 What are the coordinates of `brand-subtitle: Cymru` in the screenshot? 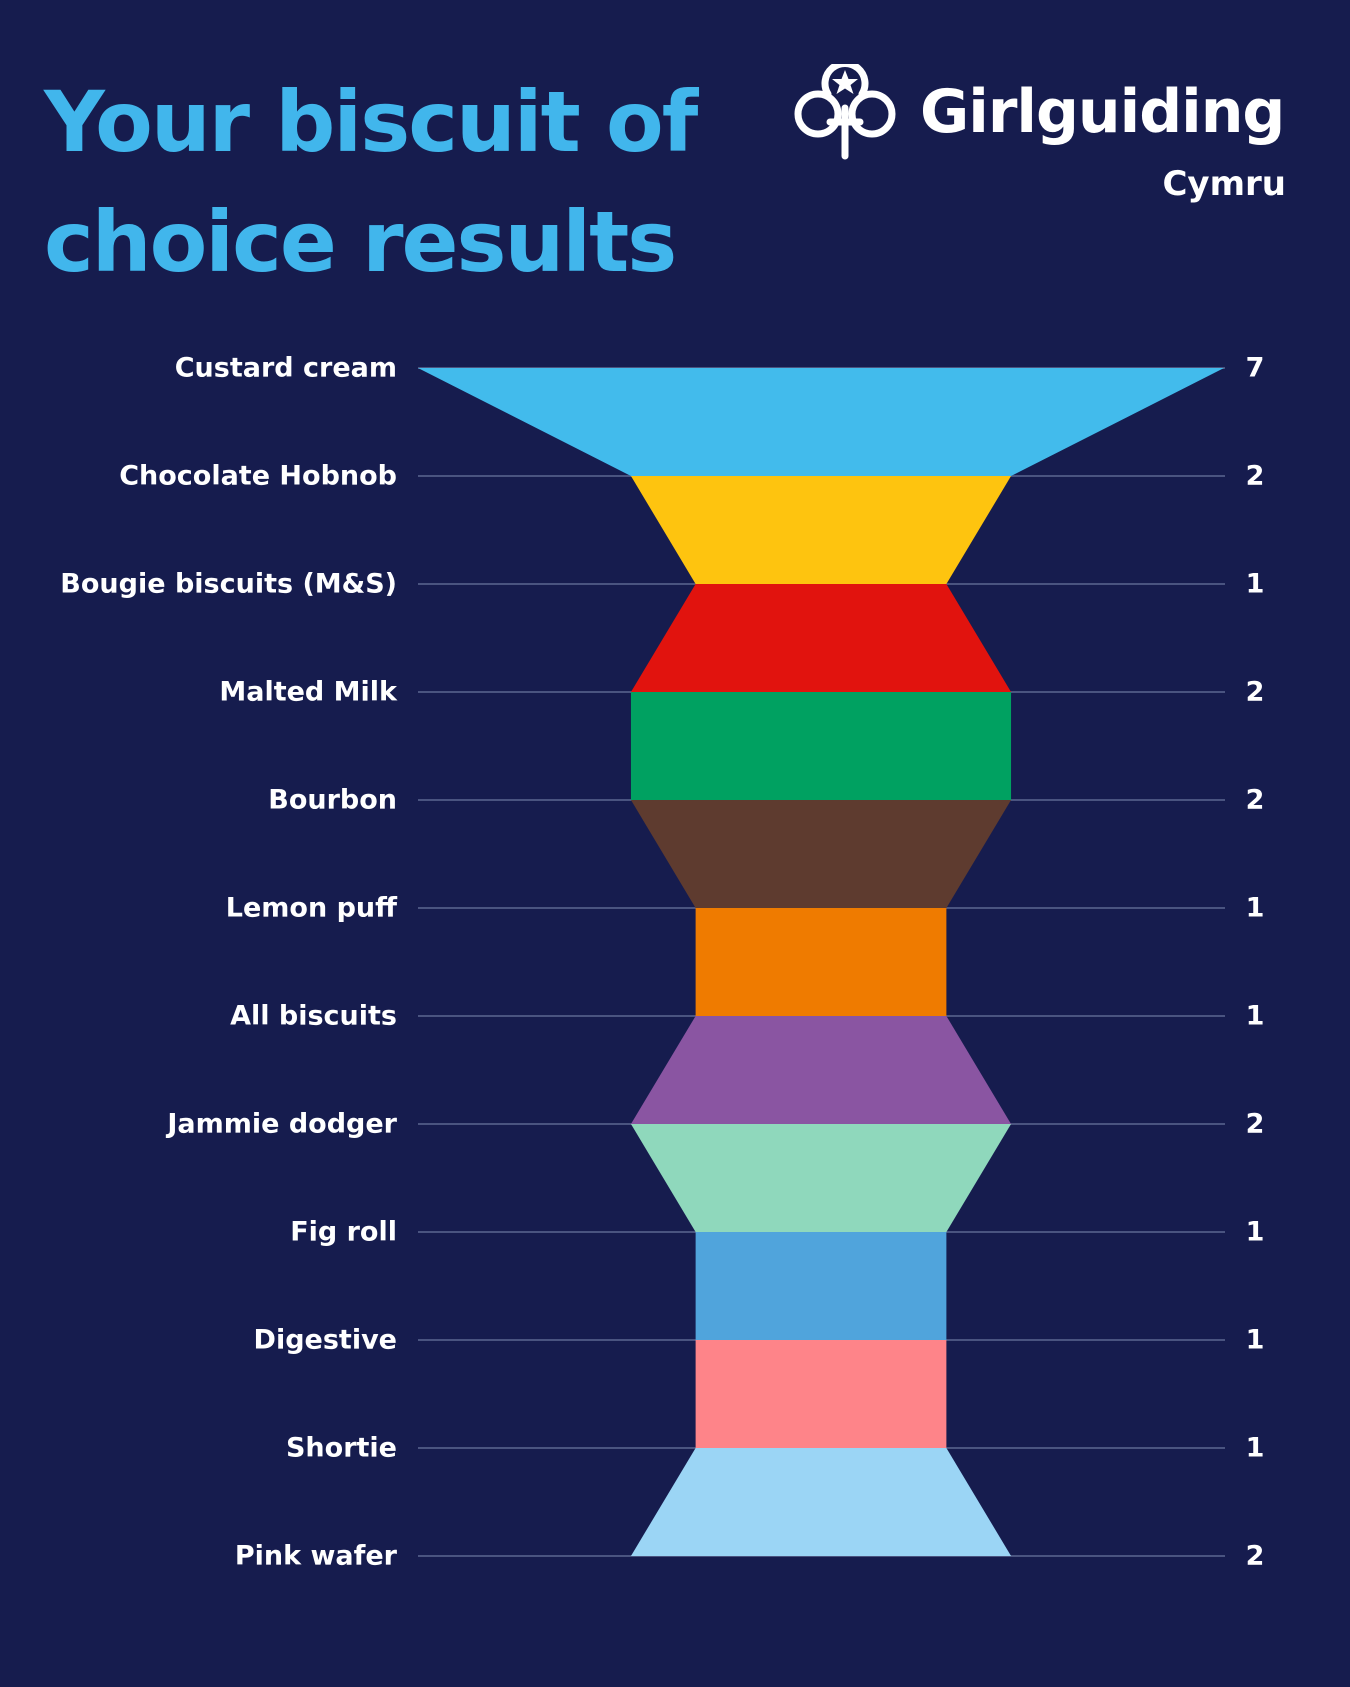 It's located at (1224, 184).